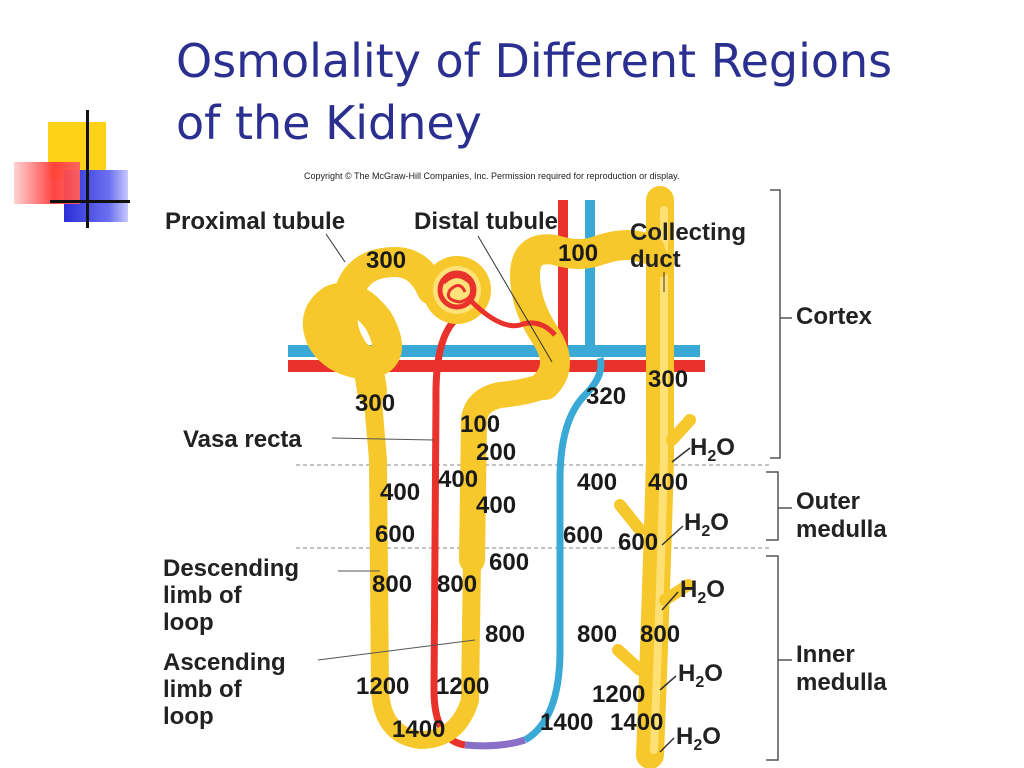  I want to click on title-line-1: Osmolality of Different Regions, so click(534, 61).